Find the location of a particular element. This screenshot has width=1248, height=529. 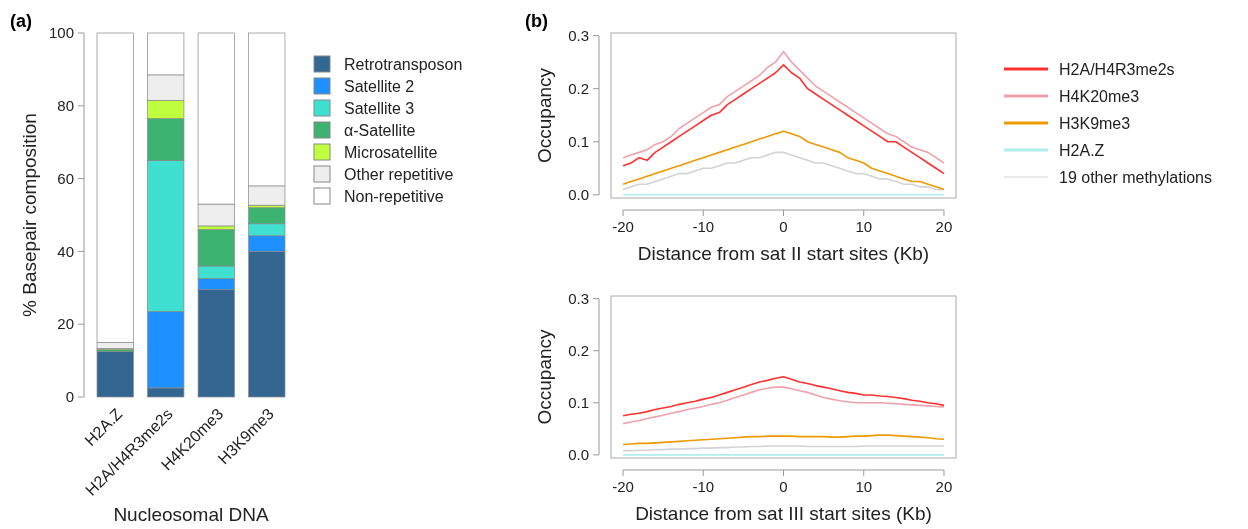

legend-label: Satellite 3 is located at coordinates (379, 108).